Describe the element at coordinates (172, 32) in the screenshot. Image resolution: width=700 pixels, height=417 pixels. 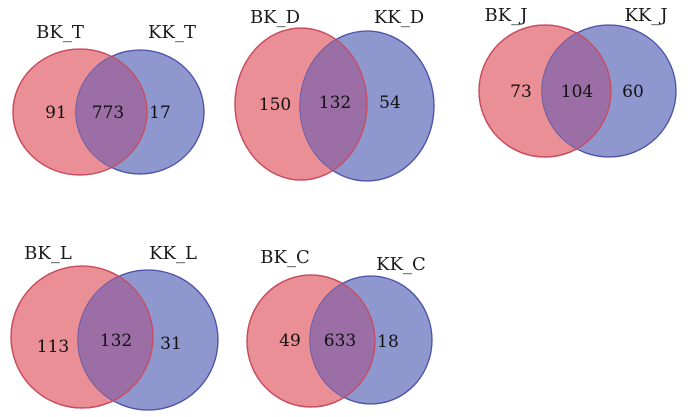
I see `right-set-label: KK_T` at that location.